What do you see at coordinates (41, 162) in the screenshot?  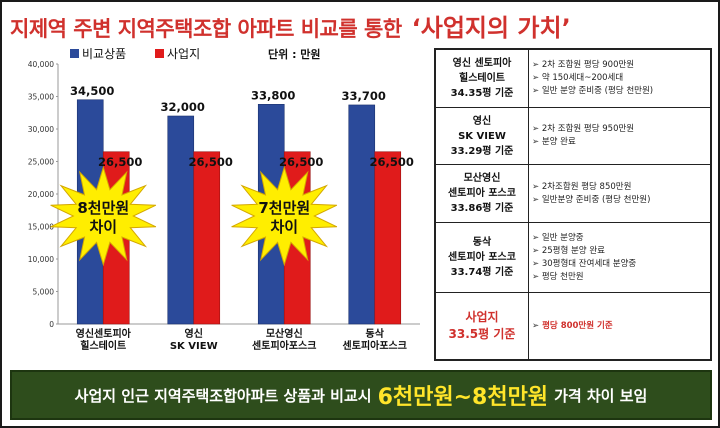 I see `y-tick-label: 25,000` at bounding box center [41, 162].